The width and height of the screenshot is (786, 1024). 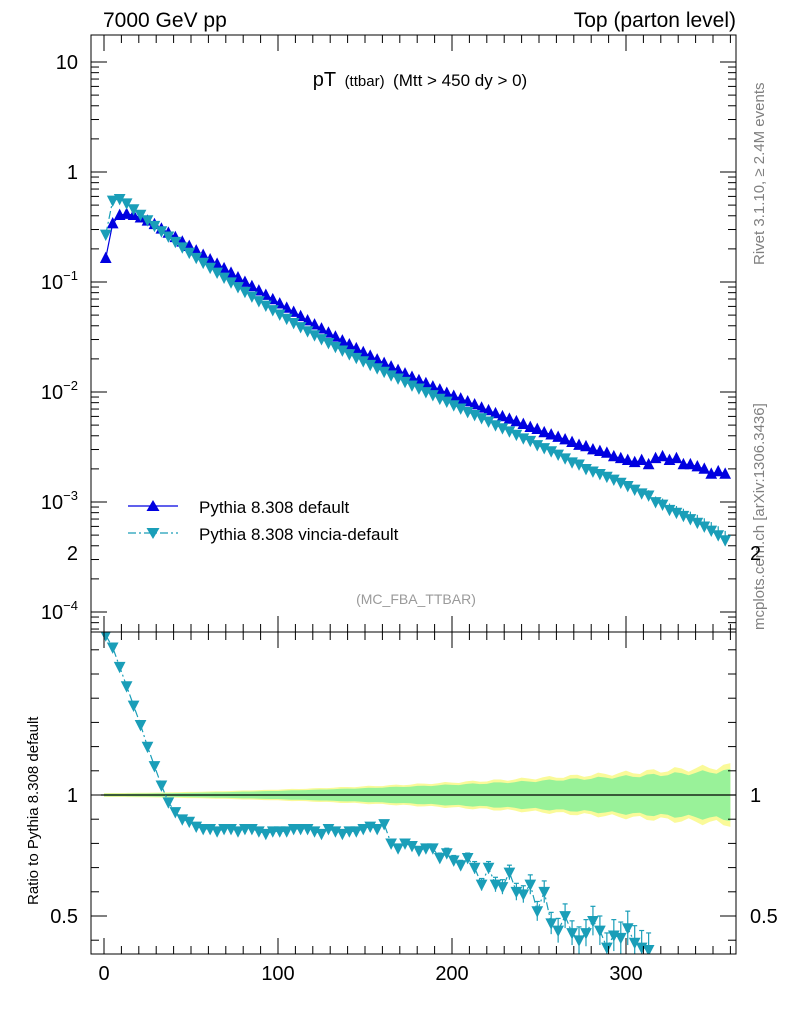 I want to click on legend-label-default: Pythia 8.308 default, so click(x=274, y=507).